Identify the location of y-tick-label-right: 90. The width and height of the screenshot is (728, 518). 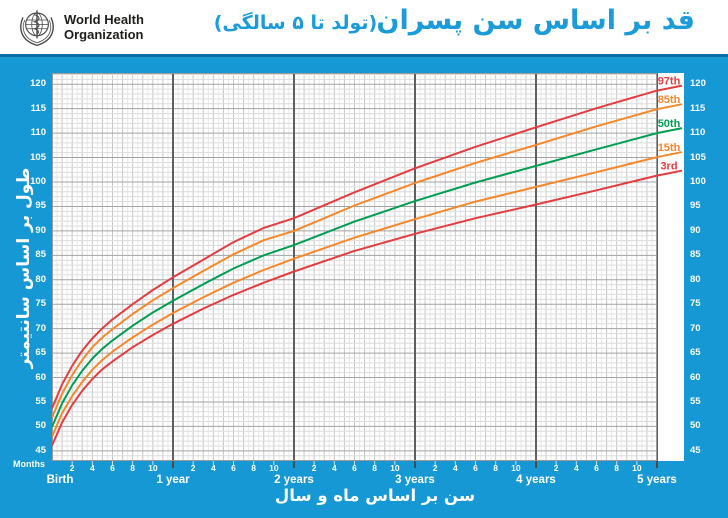
(695, 230).